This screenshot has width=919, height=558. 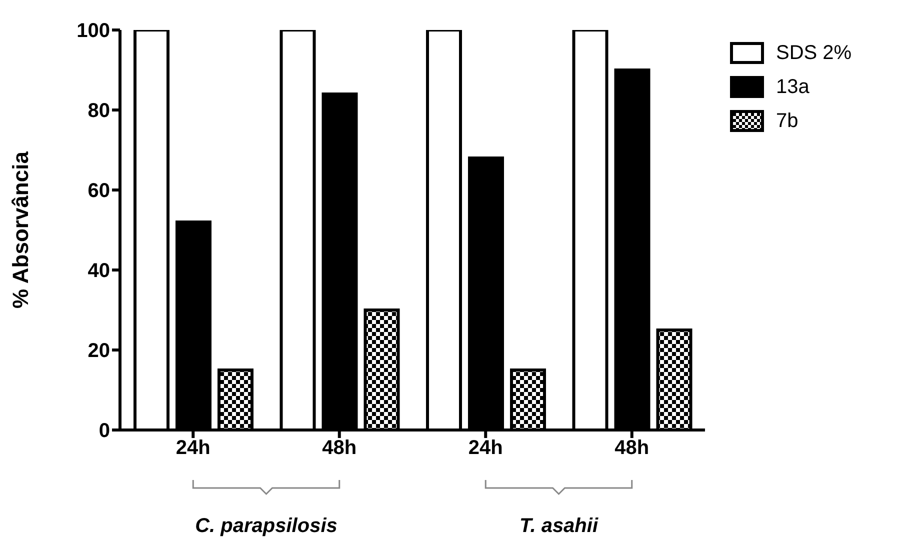 What do you see at coordinates (99, 271) in the screenshot?
I see `y-tick-label: 40` at bounding box center [99, 271].